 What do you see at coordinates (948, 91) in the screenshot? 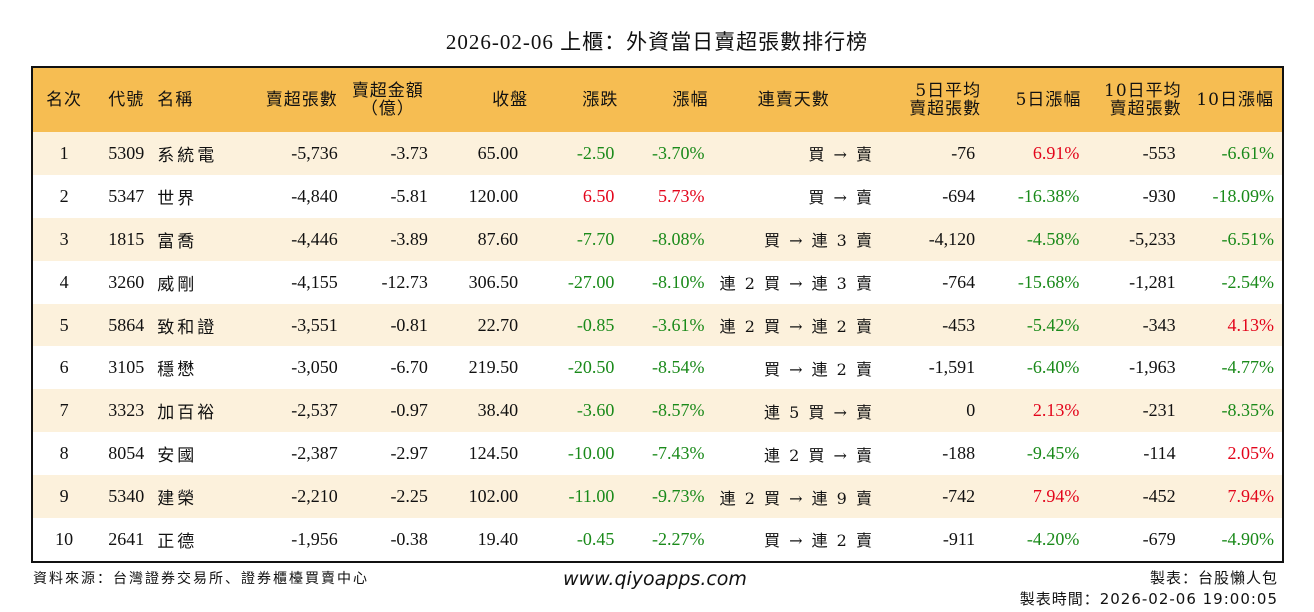
I see `header-avg5-line1: 5日平均` at bounding box center [948, 91].